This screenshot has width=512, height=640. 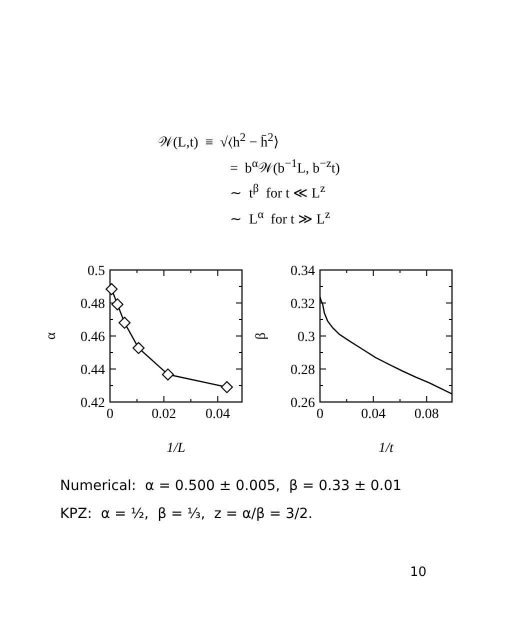 I want to click on text: KPZ: α = ½, β = ⅓, z = α/β = 3/2., so click(x=187, y=514).